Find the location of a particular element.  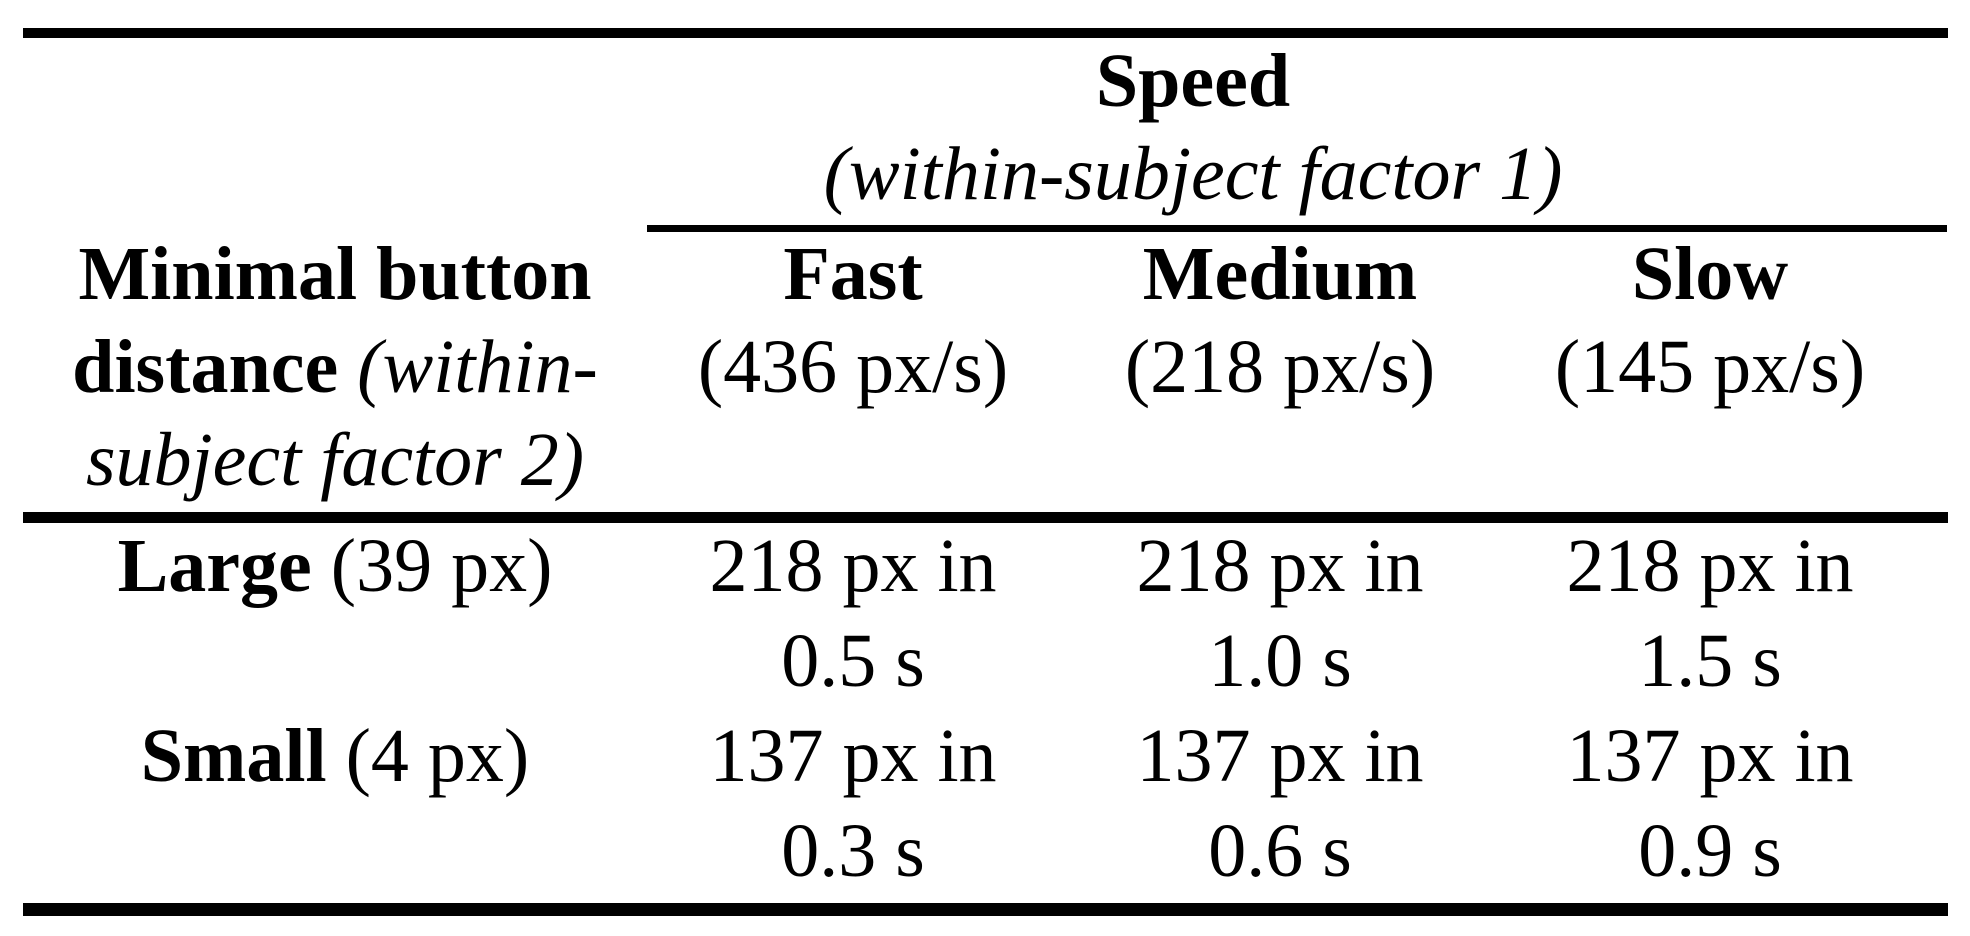

cell-small-slow: 137 px in 0.9 s is located at coordinates (1710, 804).